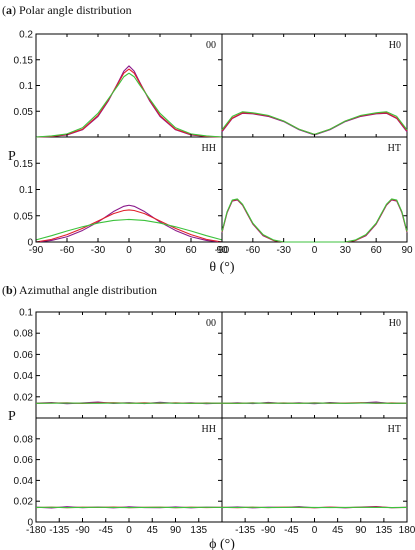 The image size is (415, 550). What do you see at coordinates (209, 148) in the screenshot?
I see `polar-panel-label: HH` at bounding box center [209, 148].